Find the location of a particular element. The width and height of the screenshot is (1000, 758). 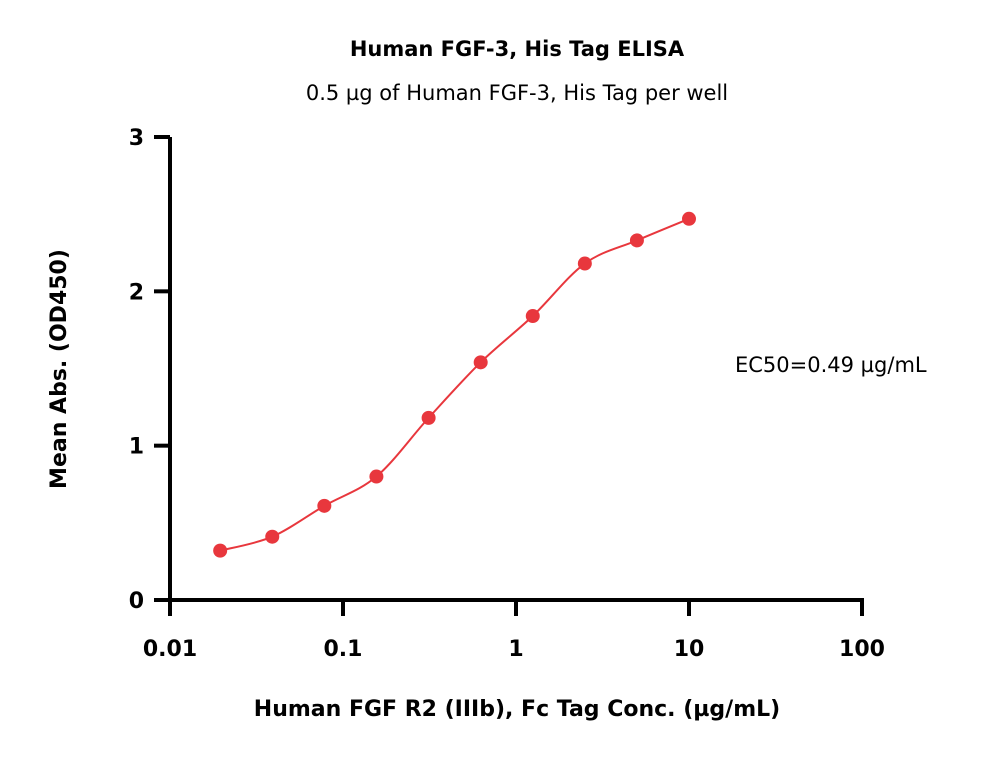

x-tick-label: 1 is located at coordinates (515, 649).